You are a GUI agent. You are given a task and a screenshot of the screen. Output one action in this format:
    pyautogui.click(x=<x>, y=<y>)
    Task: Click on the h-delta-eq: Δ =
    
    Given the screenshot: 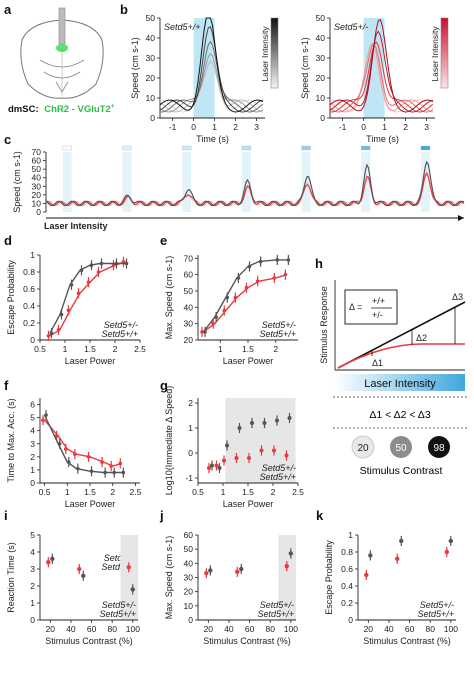 What is the action you would take?
    pyautogui.click(x=355, y=307)
    